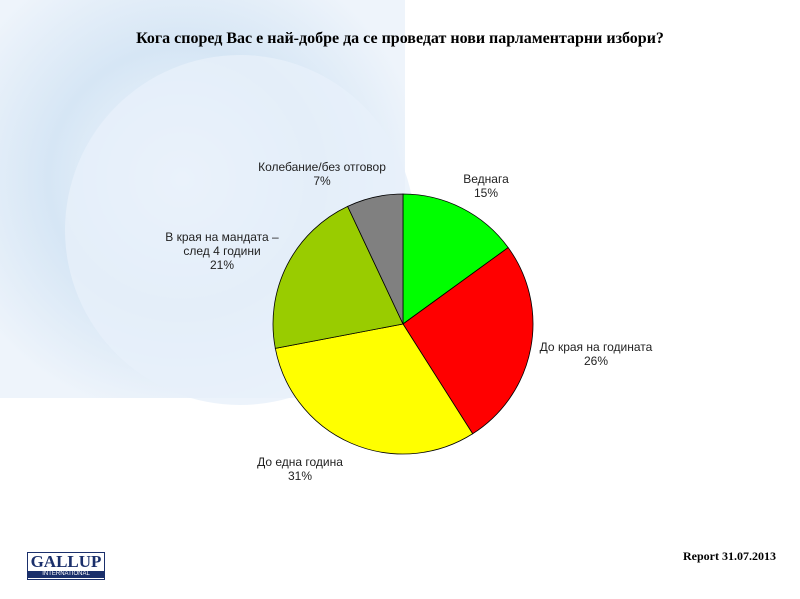  I want to click on slice-label: В края на мандата – след 4 години 21%, so click(222, 251).